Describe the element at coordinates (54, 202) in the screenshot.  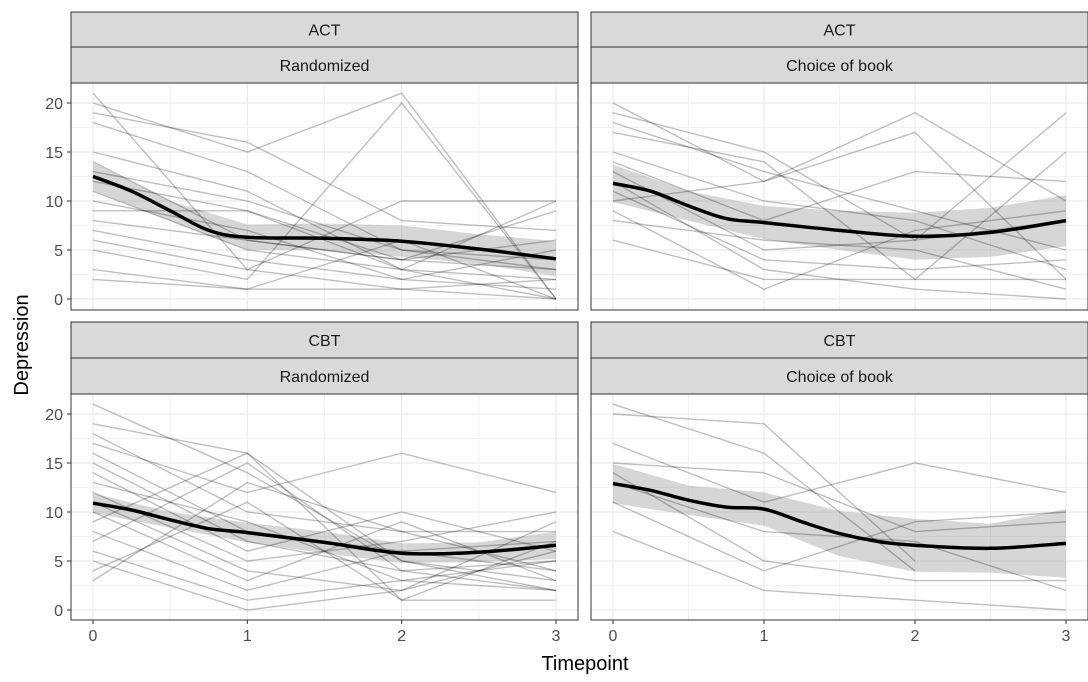
I see `y-tick-label: 10` at that location.